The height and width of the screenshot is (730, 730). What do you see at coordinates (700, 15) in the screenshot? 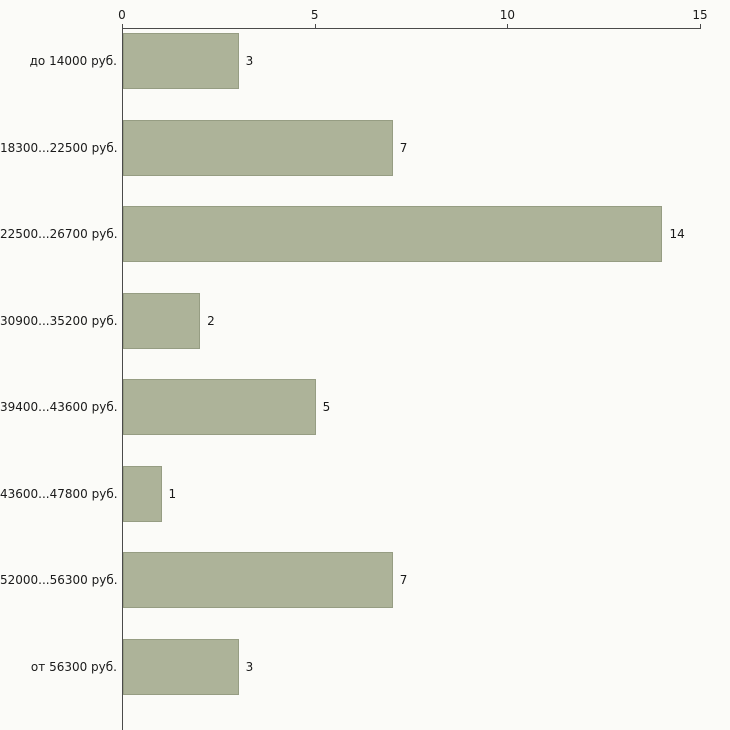
I see `x-tick-label: 15` at bounding box center [700, 15].